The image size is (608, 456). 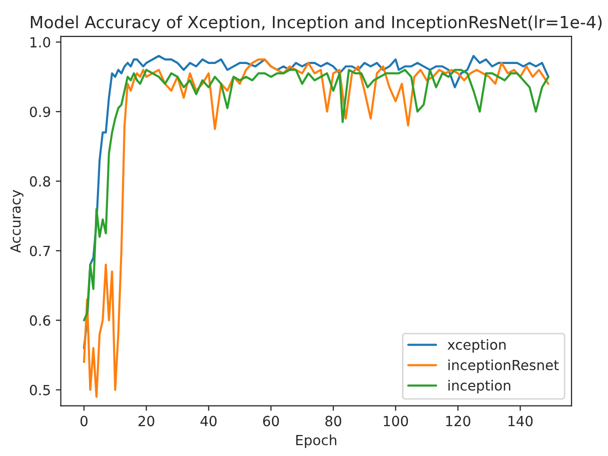 What do you see at coordinates (40, 42) in the screenshot?
I see `y-tick-label: 1.0` at bounding box center [40, 42].